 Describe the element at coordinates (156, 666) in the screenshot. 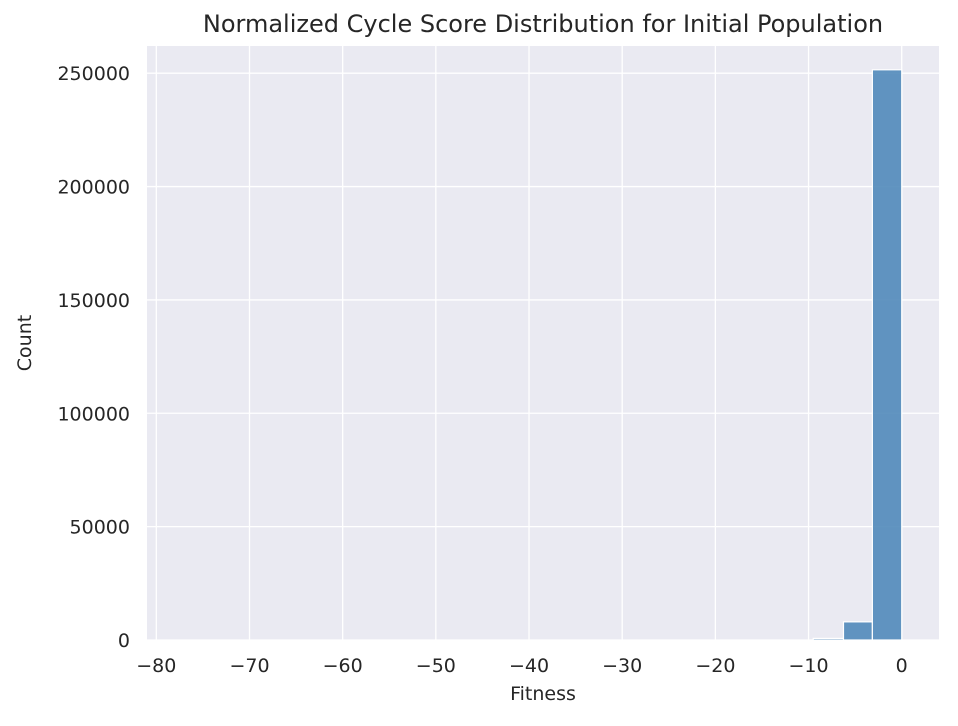

I see `x-tick-label: −80` at that location.